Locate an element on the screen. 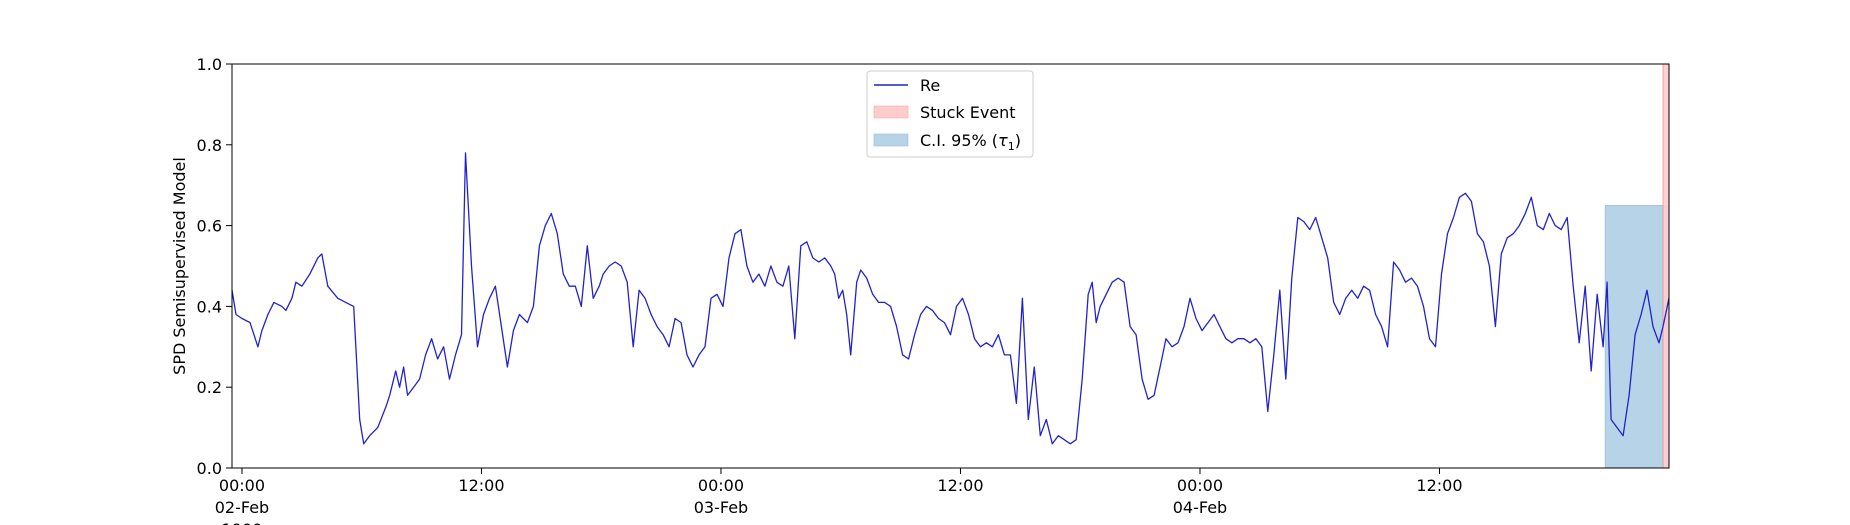 Image resolution: width=1850 pixels, height=525 pixels. legend-label-ci-text: C.I. 95% ( is located at coordinates (959, 140).